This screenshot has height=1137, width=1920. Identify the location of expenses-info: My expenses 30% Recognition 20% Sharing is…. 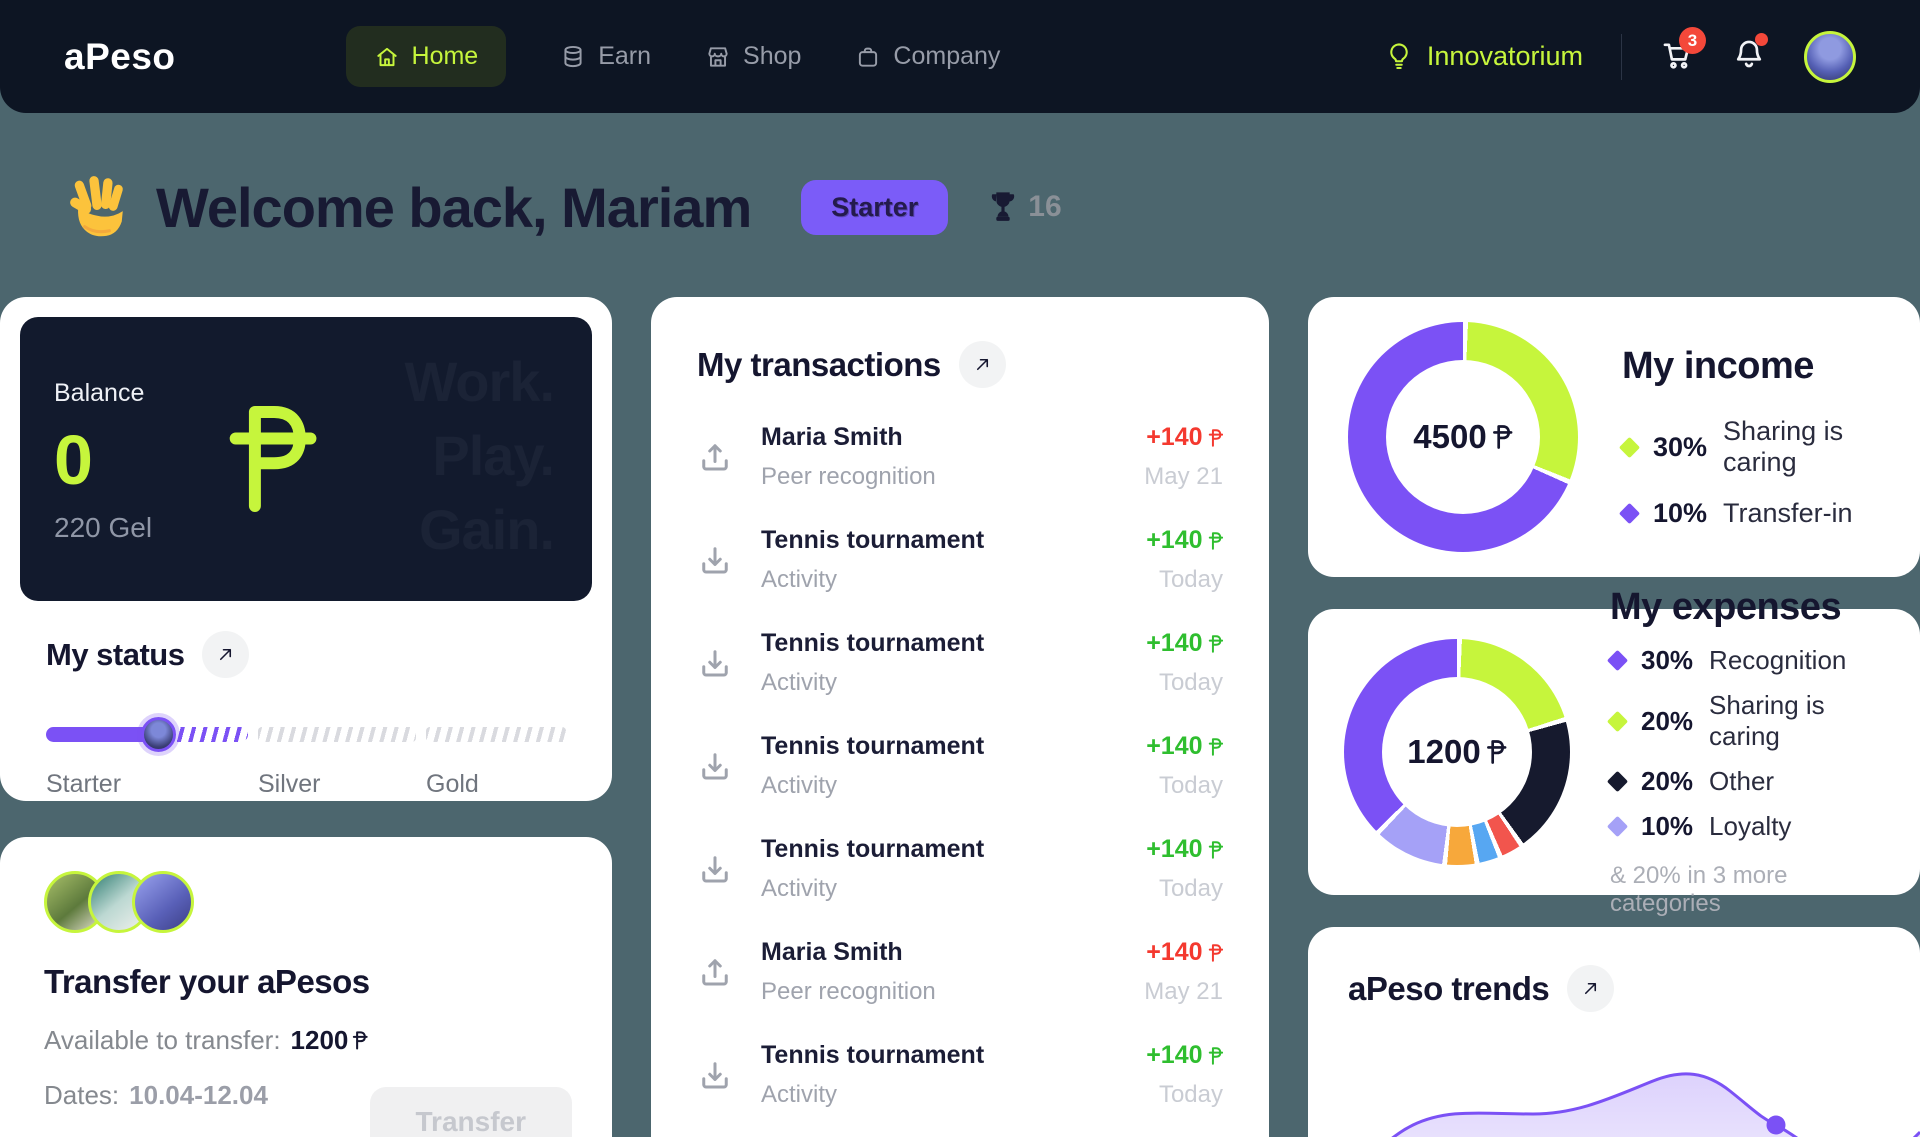
(1745, 752).